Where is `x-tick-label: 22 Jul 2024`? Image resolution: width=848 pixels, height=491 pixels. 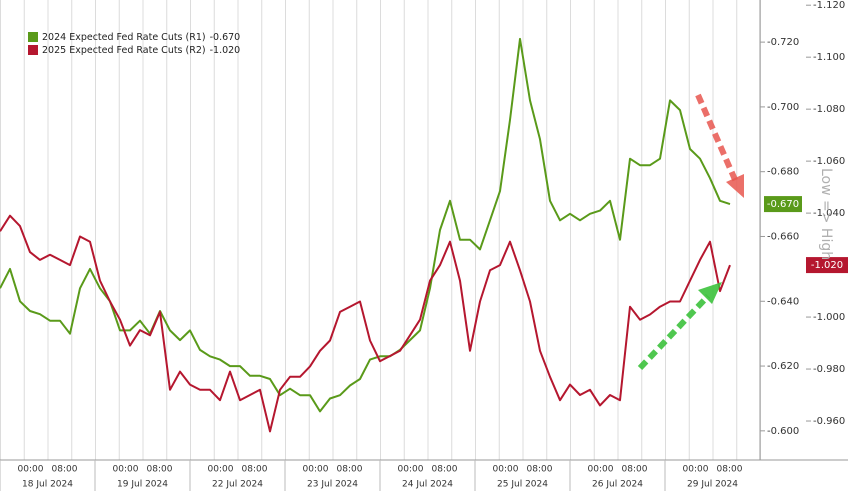 x-tick-label: 22 Jul 2024 is located at coordinates (237, 485).